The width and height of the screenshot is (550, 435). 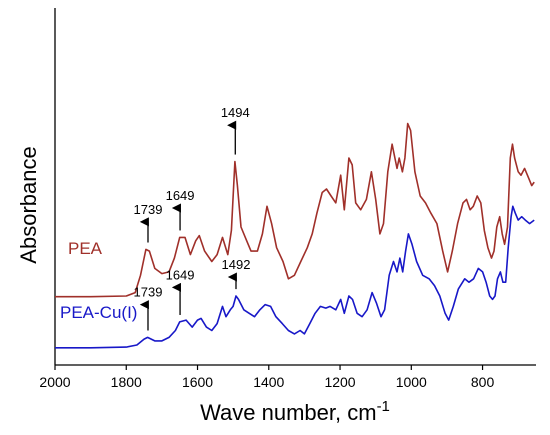 What do you see at coordinates (28, 204) in the screenshot?
I see `y-axis-title: Absorbance` at bounding box center [28, 204].